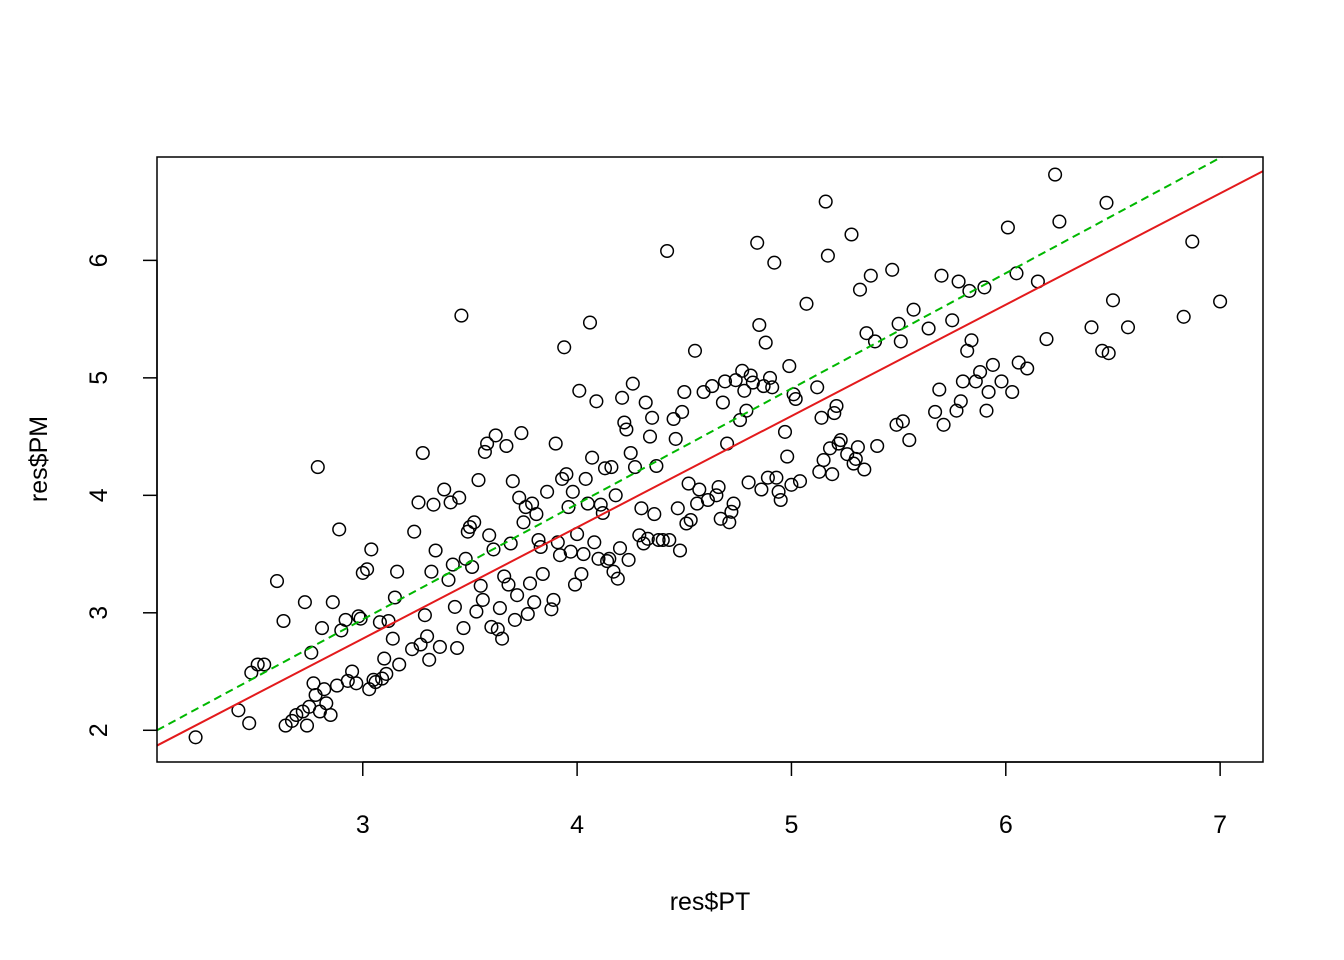 This screenshot has height=960, width=1344. I want to click on x-tick-label: 4, so click(577, 825).